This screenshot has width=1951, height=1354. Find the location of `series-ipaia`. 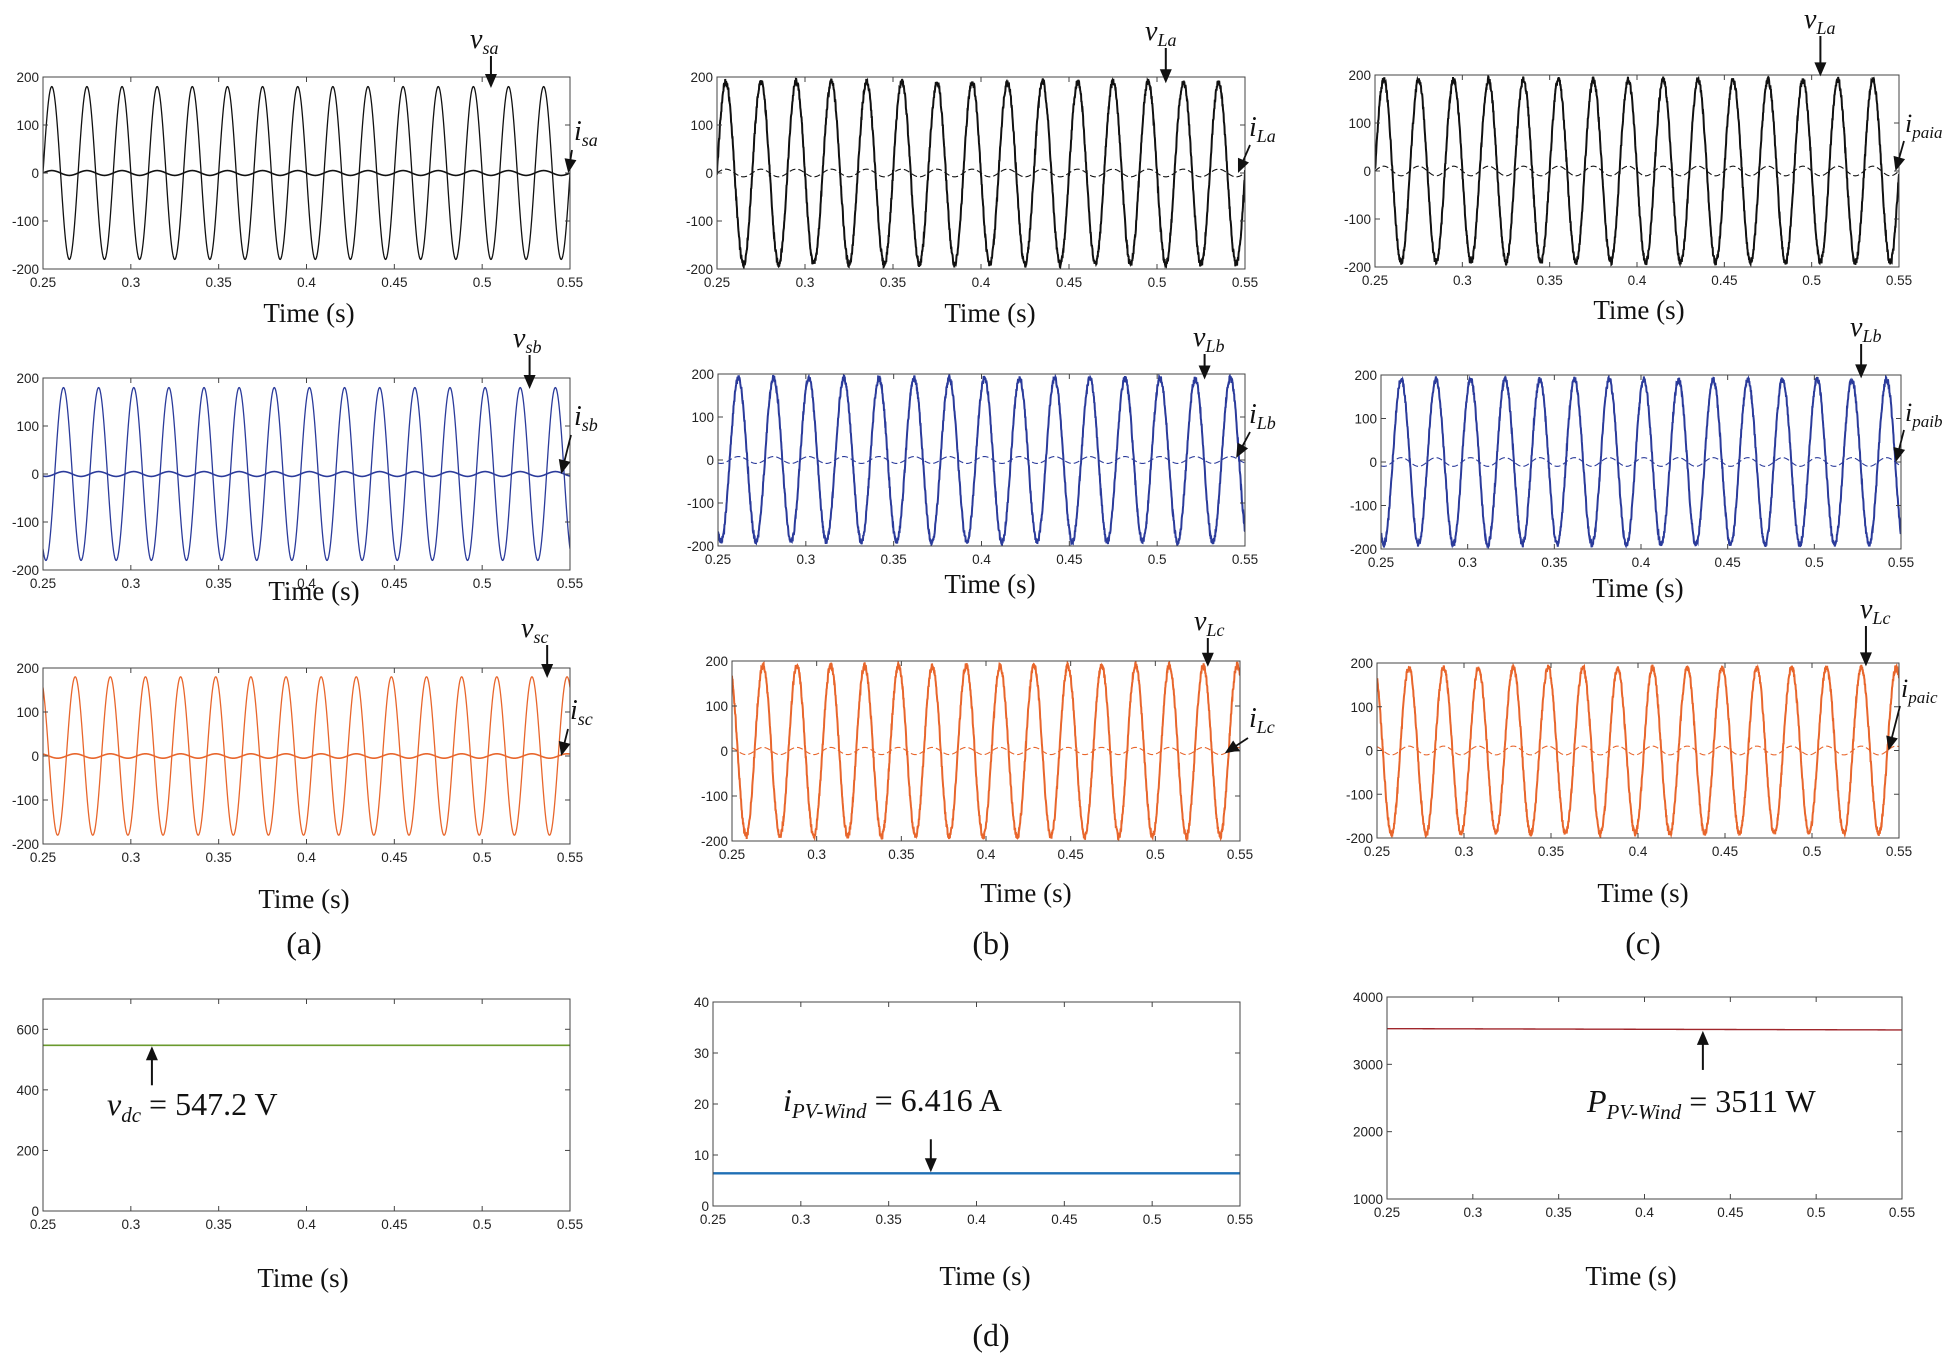

series-ipaia is located at coordinates (1637, 171).